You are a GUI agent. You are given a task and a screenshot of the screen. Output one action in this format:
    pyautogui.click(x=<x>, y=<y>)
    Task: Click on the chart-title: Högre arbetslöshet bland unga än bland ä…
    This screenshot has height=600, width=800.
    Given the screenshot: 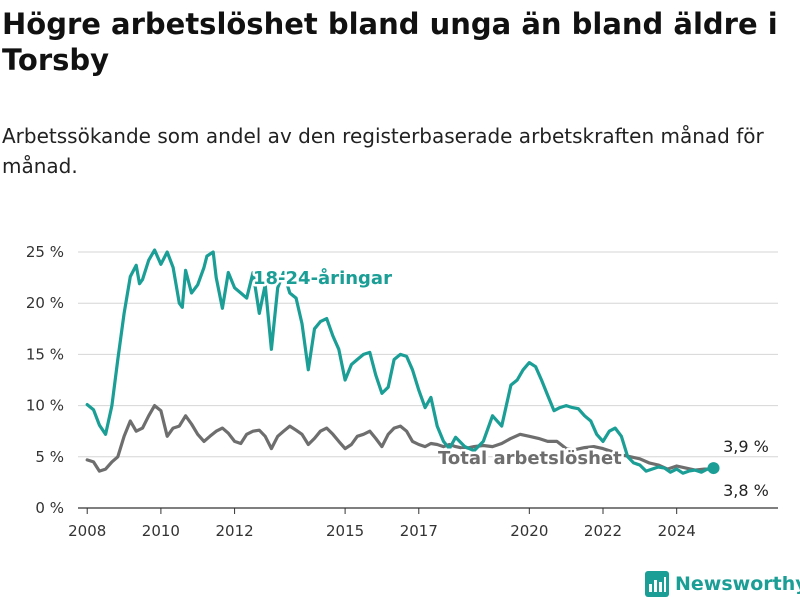 What is the action you would take?
    pyautogui.click(x=390, y=42)
    